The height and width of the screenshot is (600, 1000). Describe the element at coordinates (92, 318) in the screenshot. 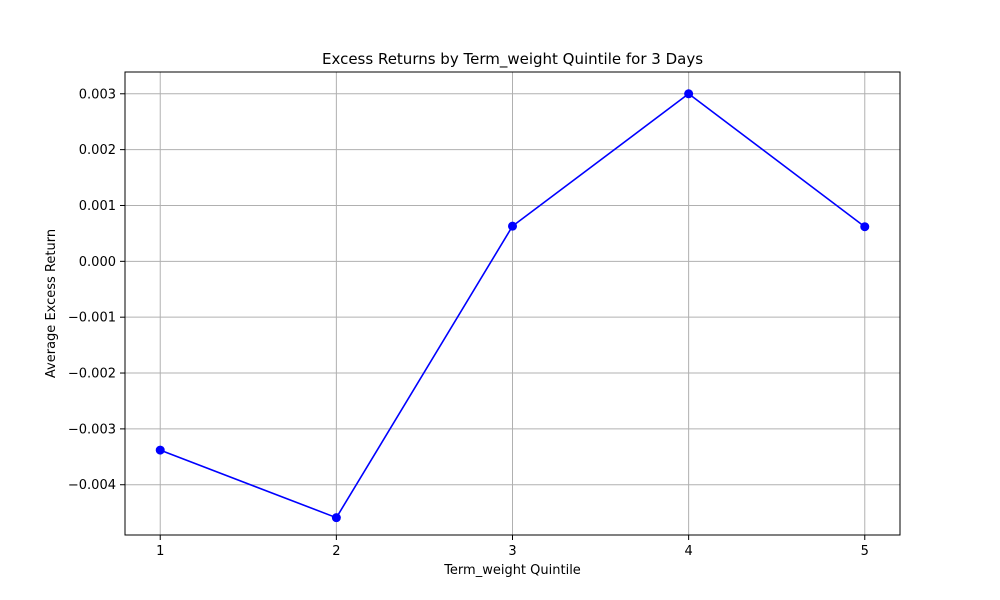

I see `y-tick-label: −0.001` at that location.